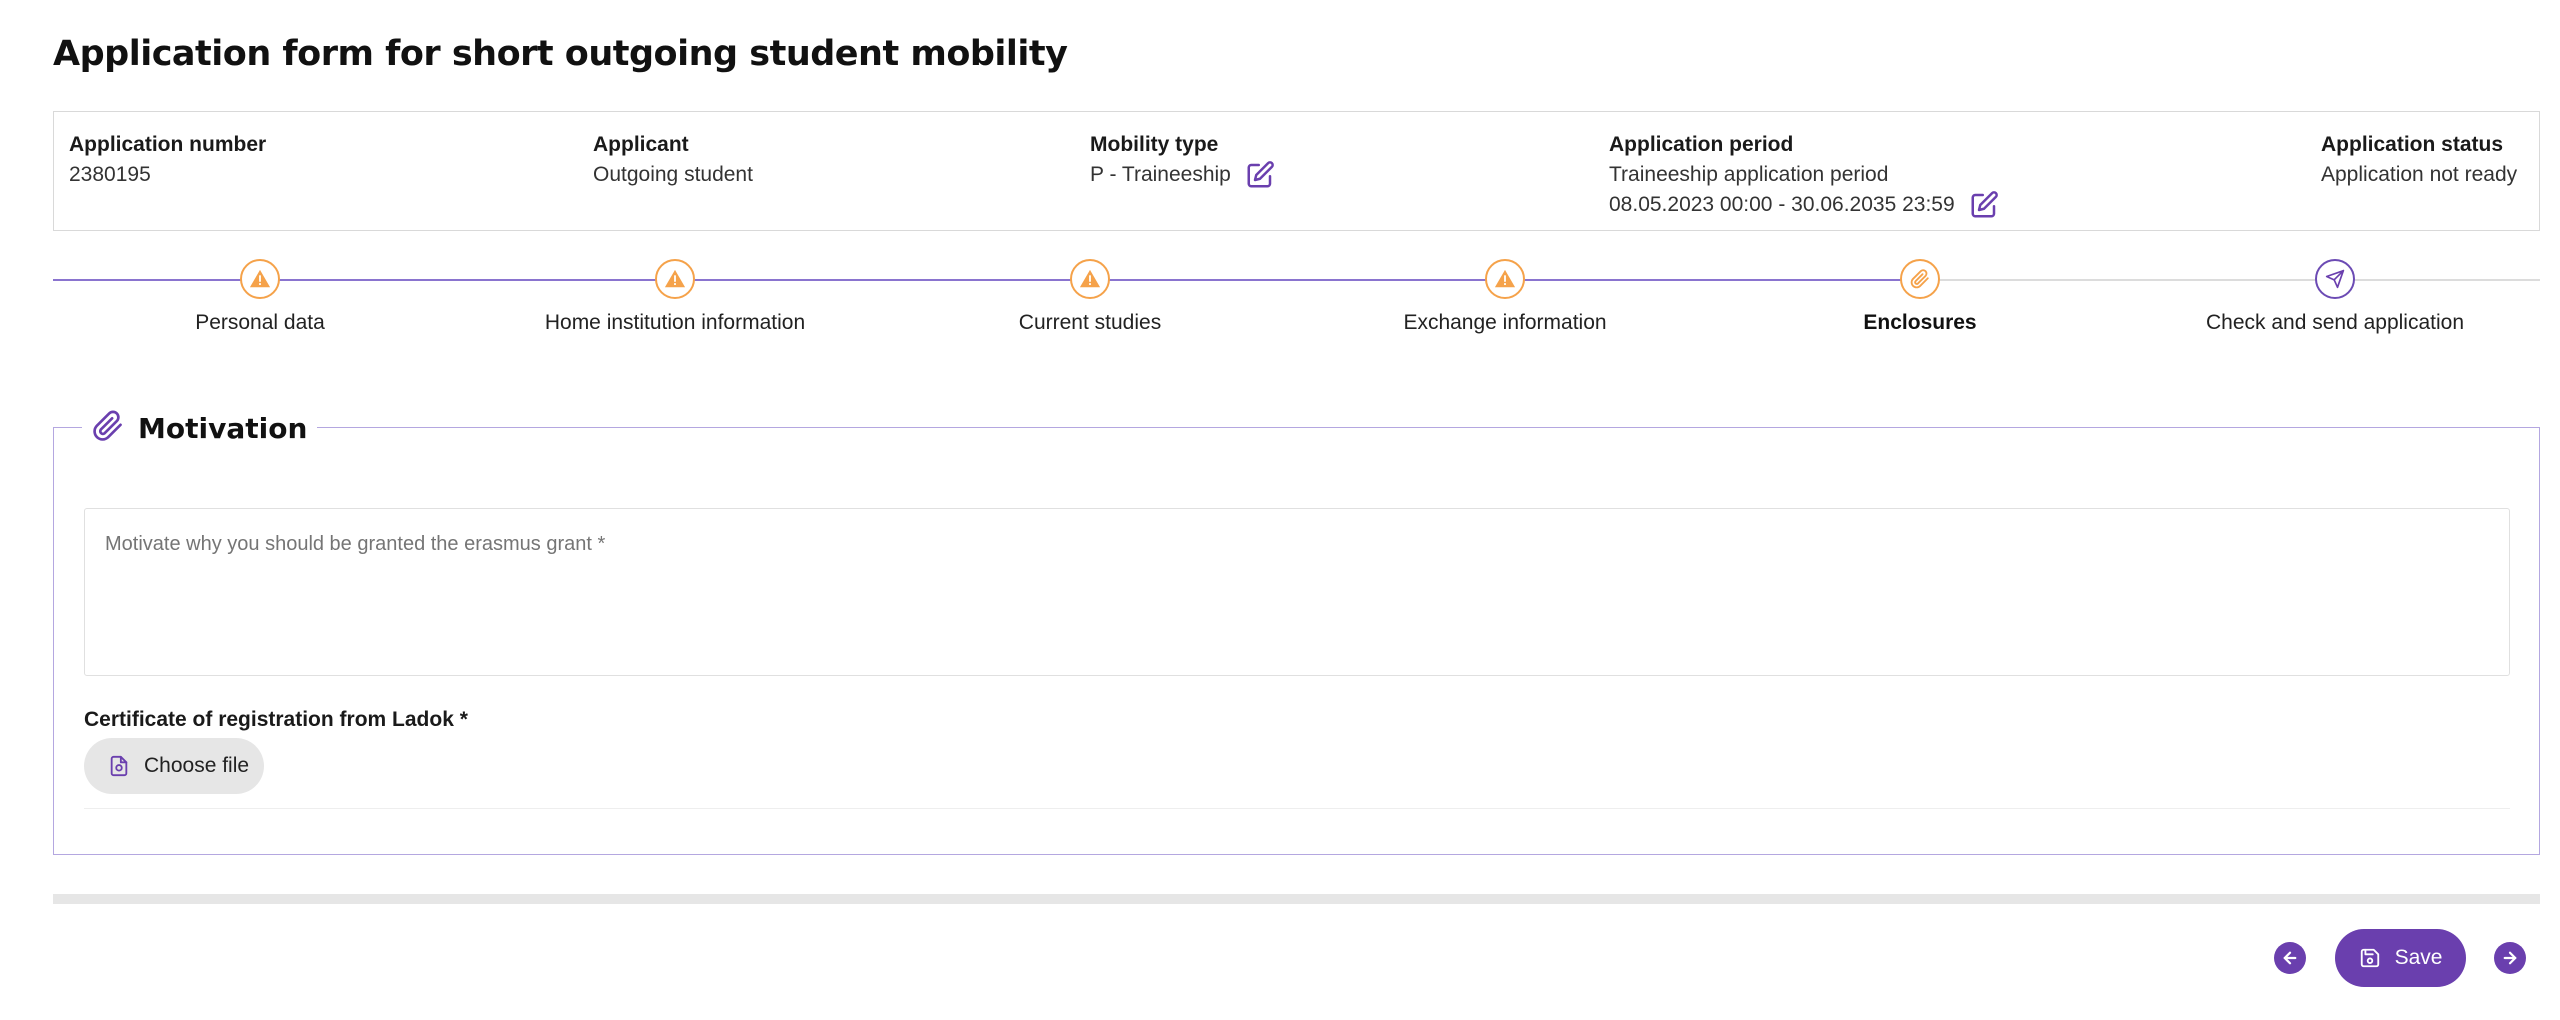 This screenshot has width=2560, height=1020. I want to click on file-icon, so click(119, 766).